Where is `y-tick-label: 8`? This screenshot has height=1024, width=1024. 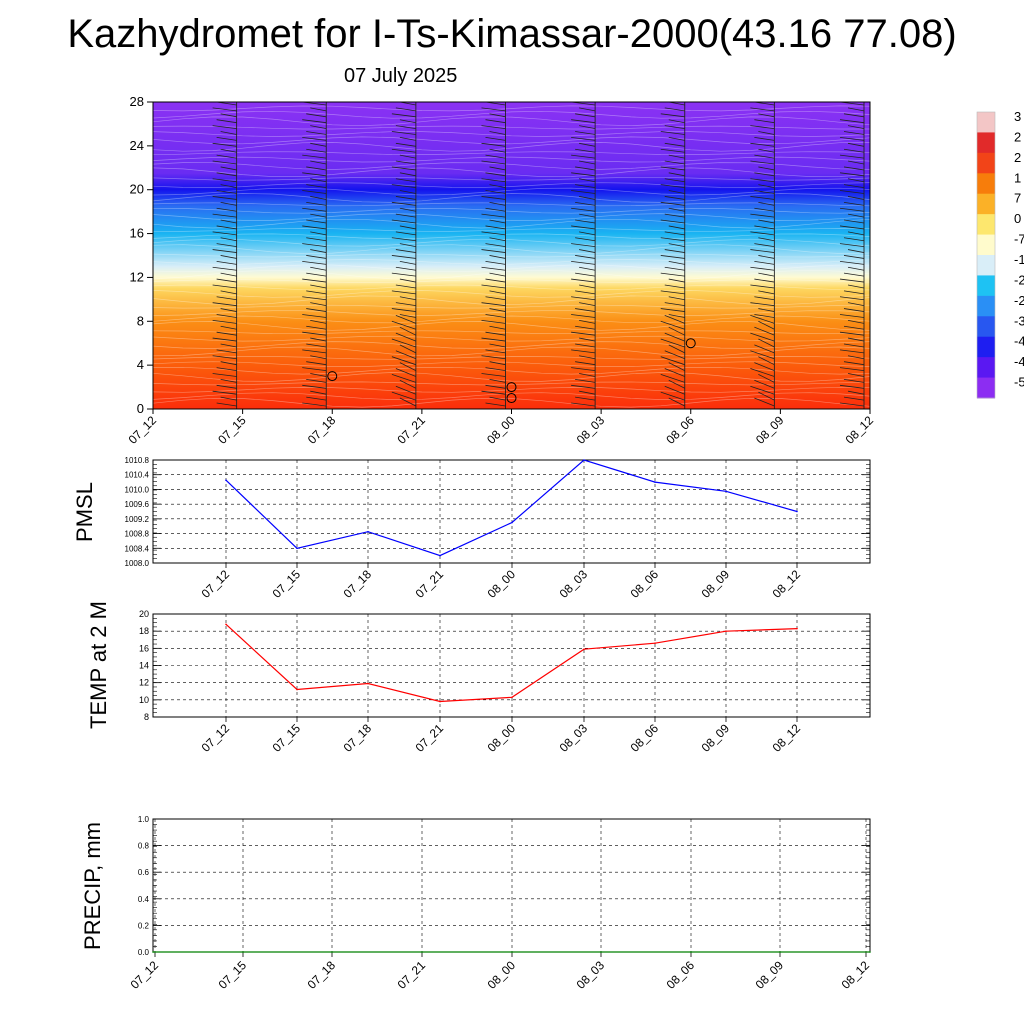 y-tick-label: 8 is located at coordinates (140, 320).